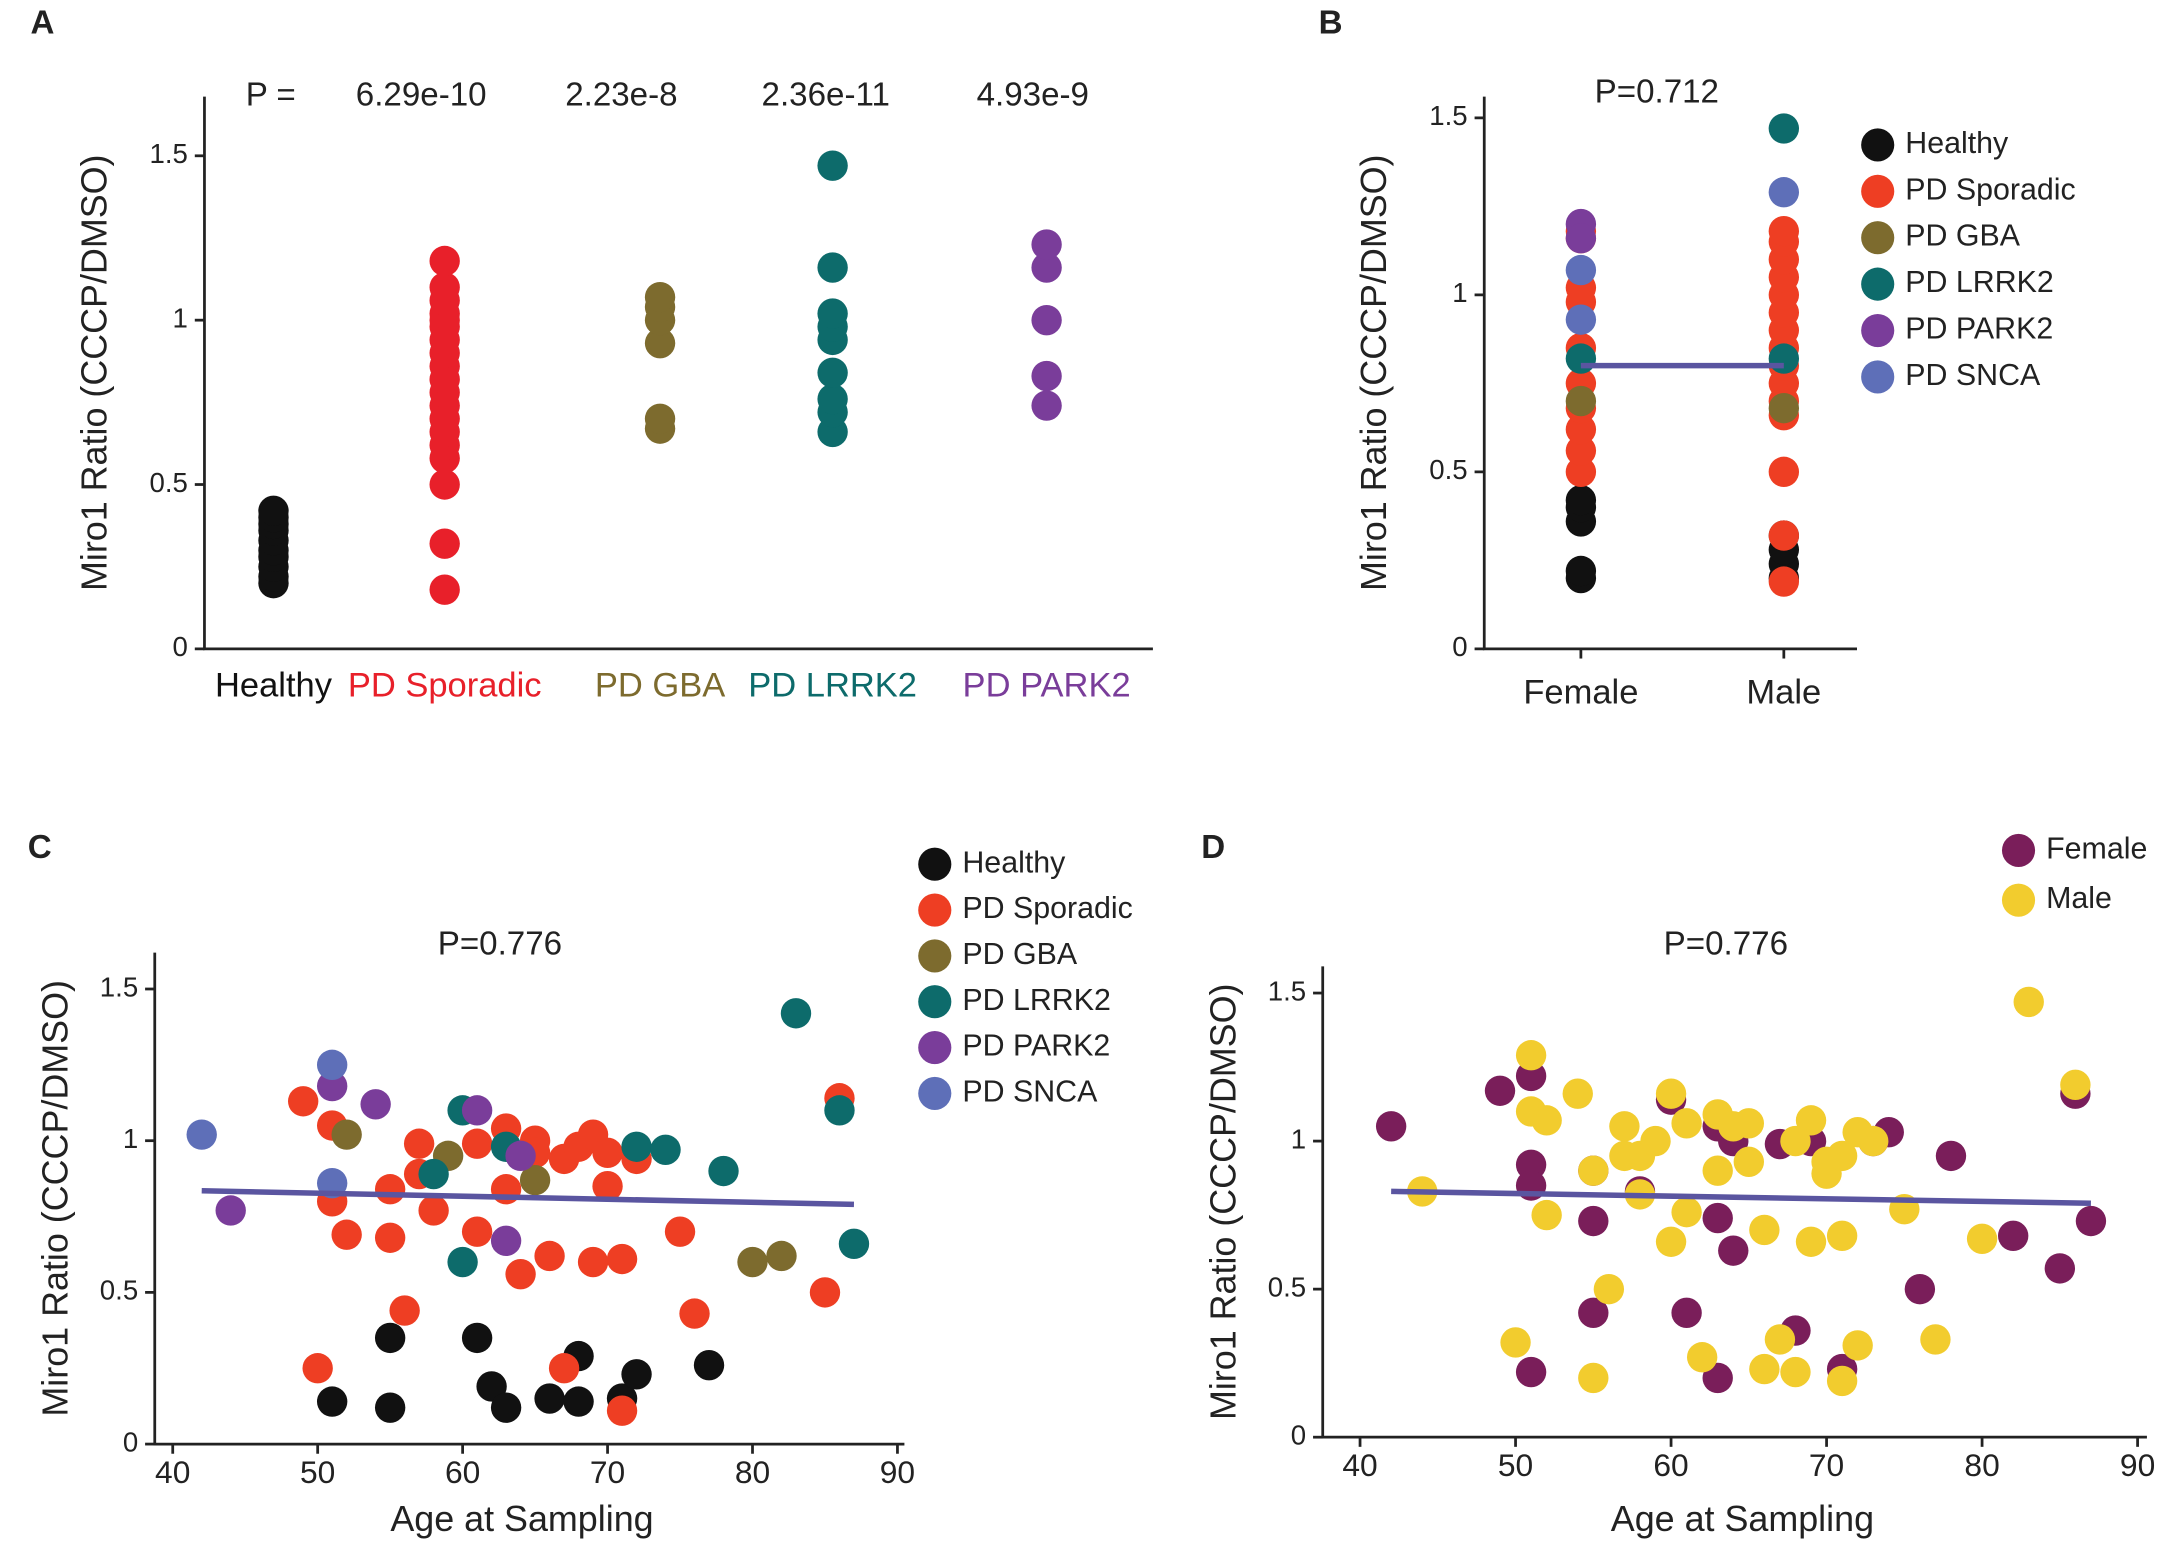 The width and height of the screenshot is (2165, 1549). I want to click on y-axis-title: Miro1 Ratio (CCCP/DMSO), so click(94, 372).